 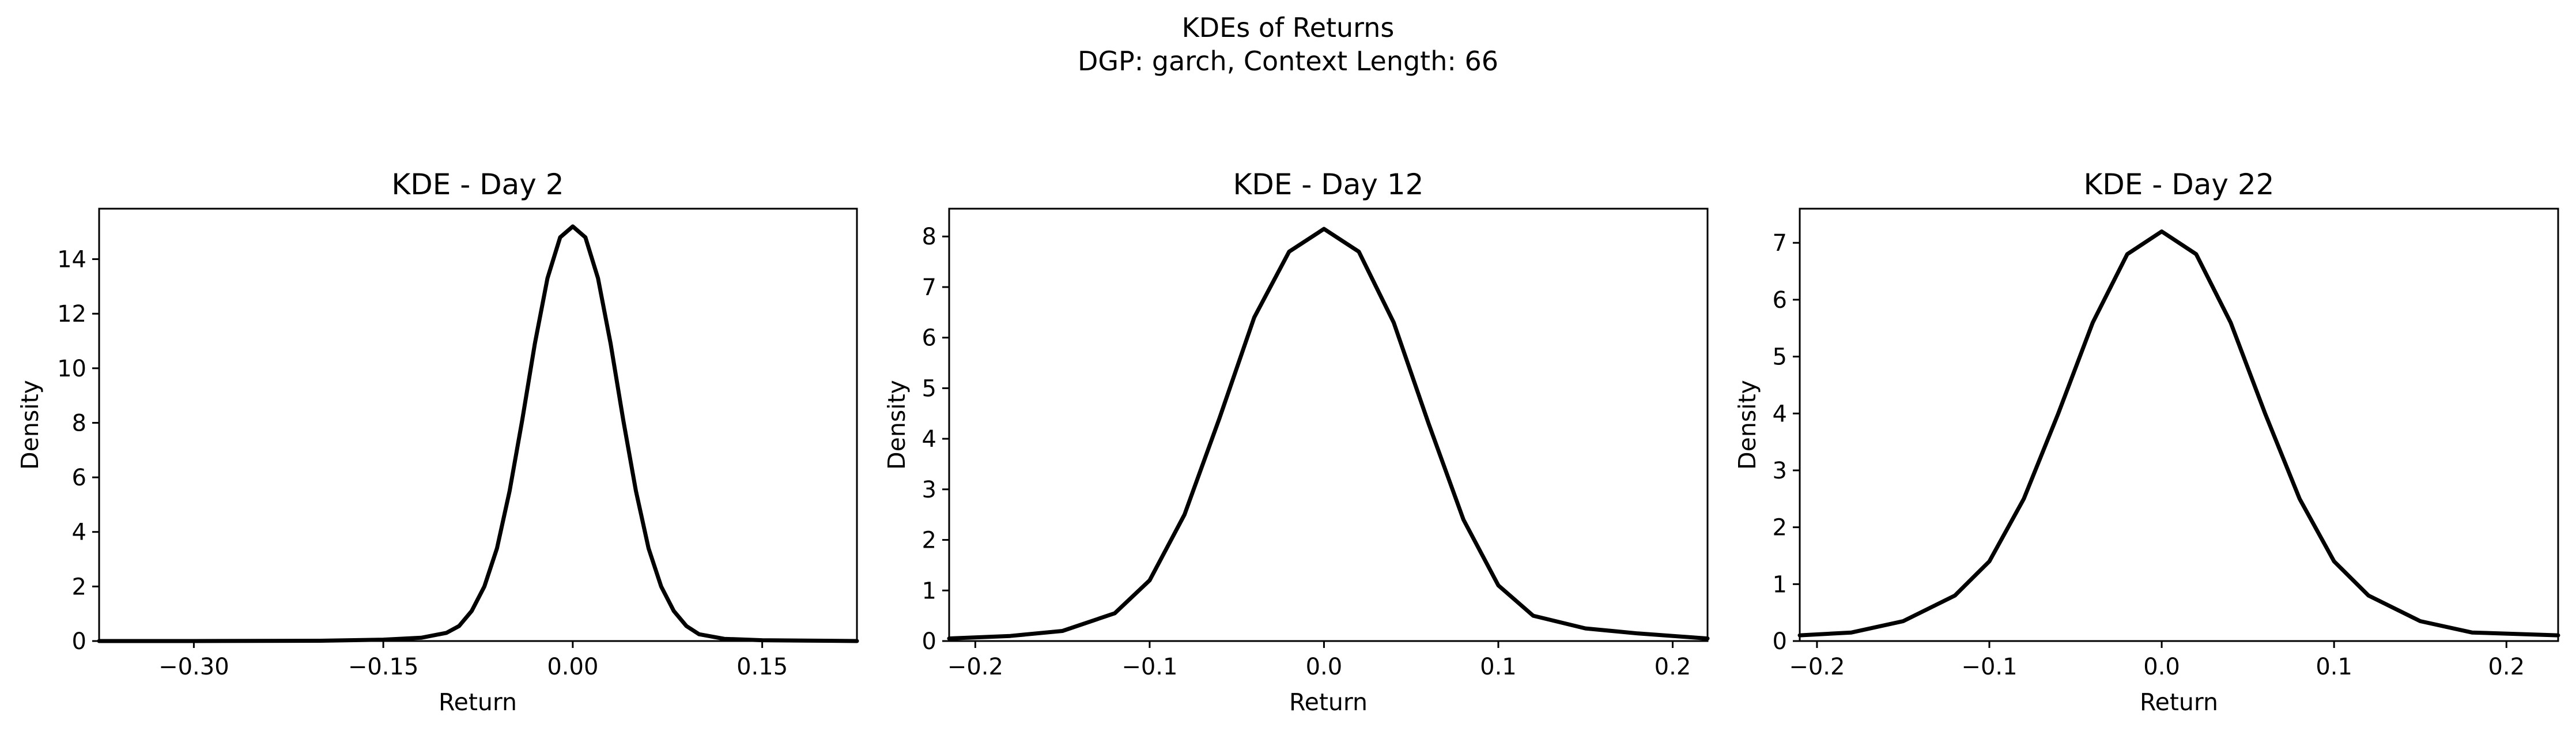 What do you see at coordinates (572, 667) in the screenshot?
I see `x-tick-label: 0.00` at bounding box center [572, 667].